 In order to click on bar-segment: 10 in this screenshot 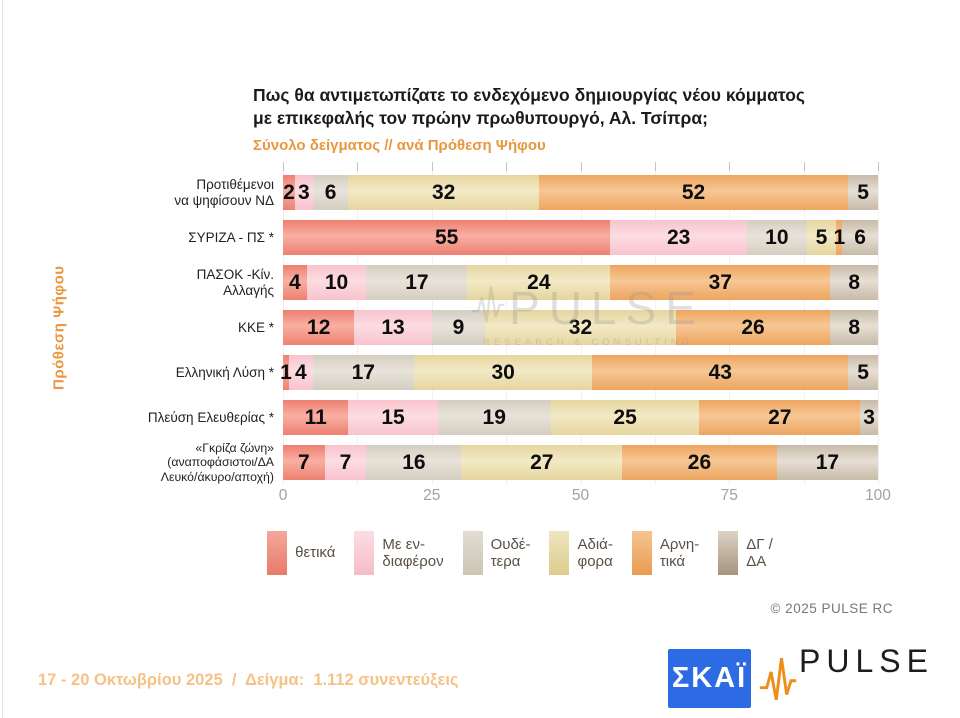, I will do `click(777, 237)`.